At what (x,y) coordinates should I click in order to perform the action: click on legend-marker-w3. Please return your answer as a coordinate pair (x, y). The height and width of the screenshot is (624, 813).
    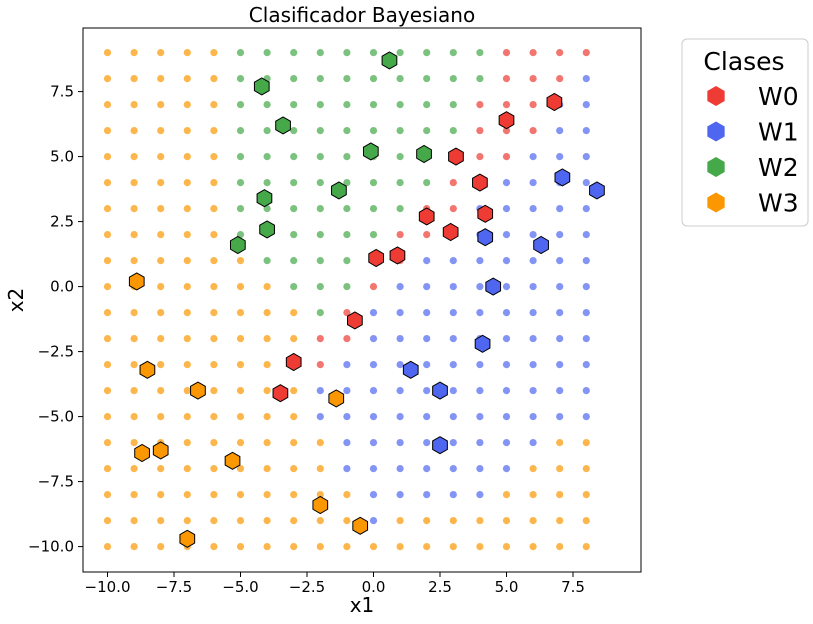
    Looking at the image, I should click on (716, 202).